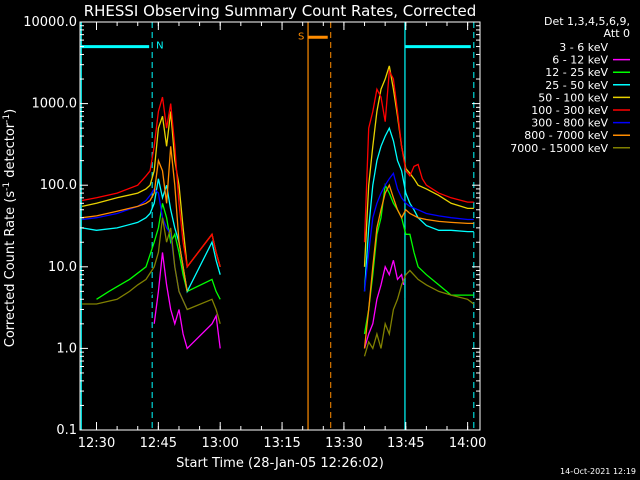 Image resolution: width=640 pixels, height=480 pixels. I want to click on y-axis-label-exp2: -1, so click(7, 118).